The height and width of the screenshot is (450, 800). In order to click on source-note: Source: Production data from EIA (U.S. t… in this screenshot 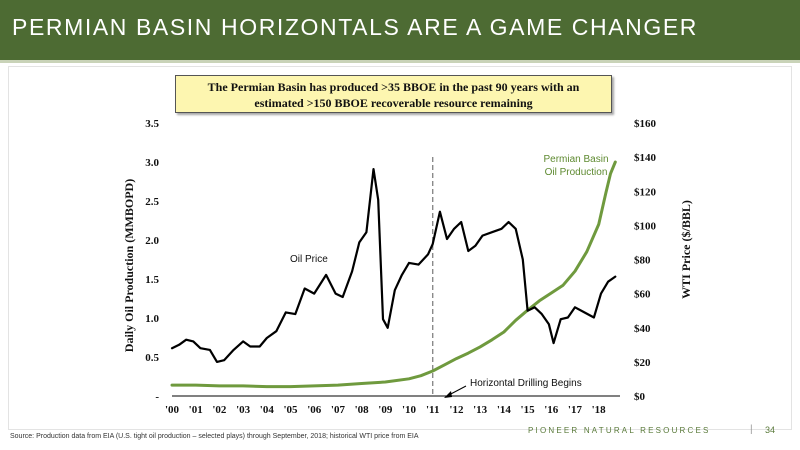, I will do `click(214, 436)`.